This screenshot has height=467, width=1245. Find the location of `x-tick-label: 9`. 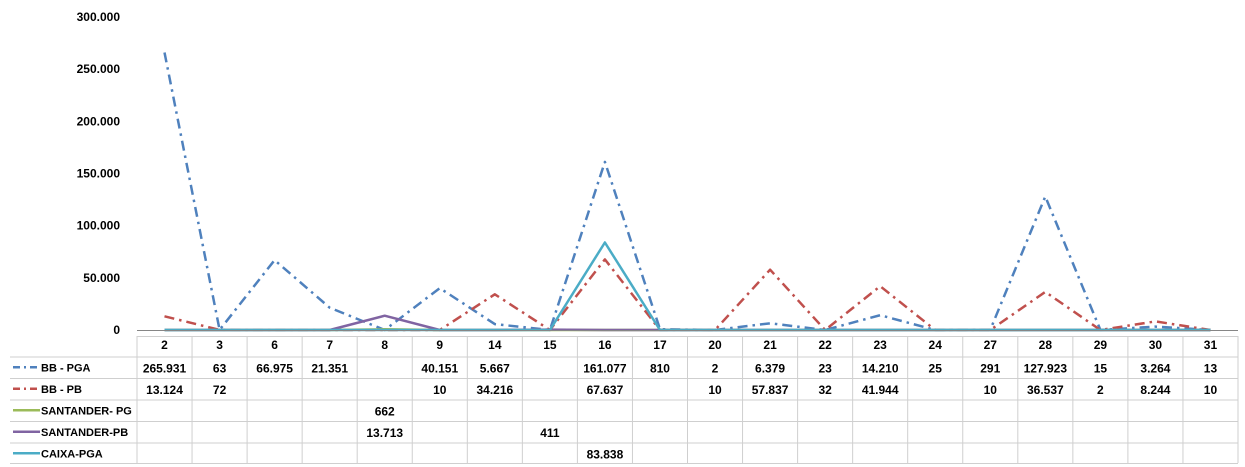

x-tick-label: 9 is located at coordinates (439, 345).